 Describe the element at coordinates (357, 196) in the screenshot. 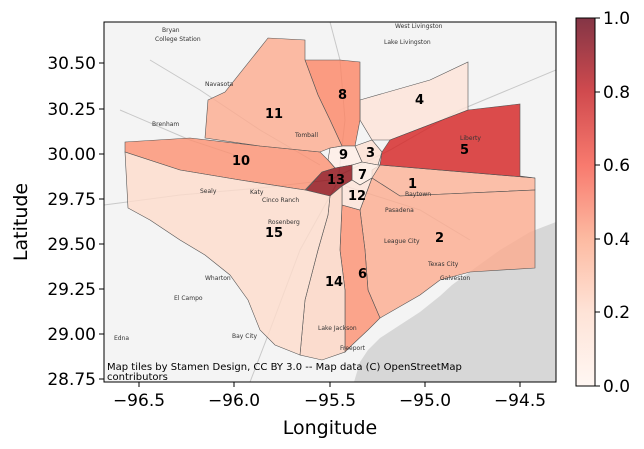

I see `region-label-12: 12` at that location.